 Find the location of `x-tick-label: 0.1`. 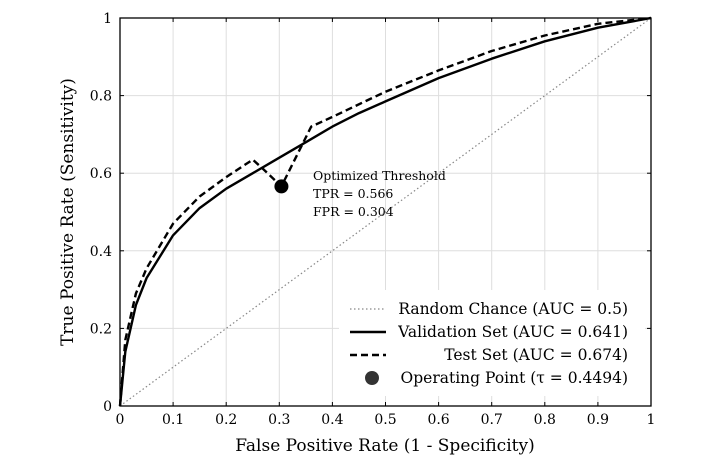

x-tick-label: 0.1 is located at coordinates (173, 420).